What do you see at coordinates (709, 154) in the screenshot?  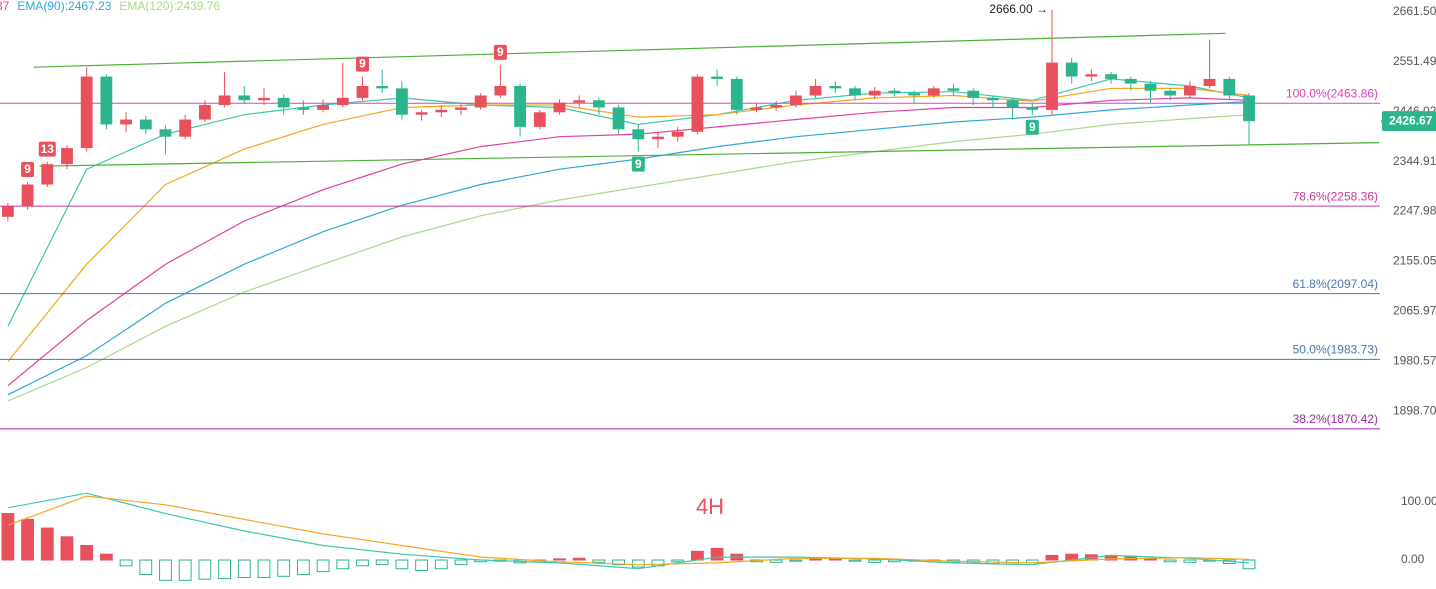 I see `trend-line` at bounding box center [709, 154].